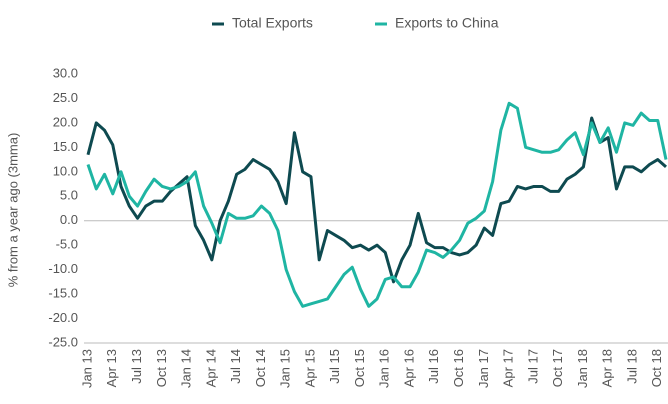  I want to click on x-tick-label: Oct 14, so click(260, 368).